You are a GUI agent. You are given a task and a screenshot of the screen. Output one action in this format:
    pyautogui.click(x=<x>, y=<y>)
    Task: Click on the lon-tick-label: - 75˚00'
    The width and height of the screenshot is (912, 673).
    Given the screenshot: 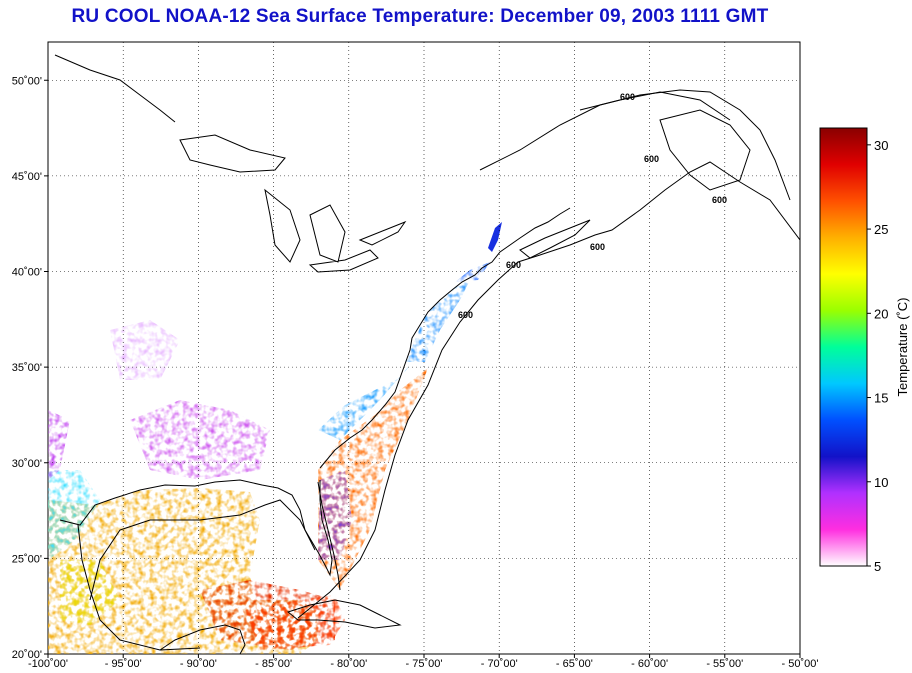 What is the action you would take?
    pyautogui.click(x=424, y=664)
    